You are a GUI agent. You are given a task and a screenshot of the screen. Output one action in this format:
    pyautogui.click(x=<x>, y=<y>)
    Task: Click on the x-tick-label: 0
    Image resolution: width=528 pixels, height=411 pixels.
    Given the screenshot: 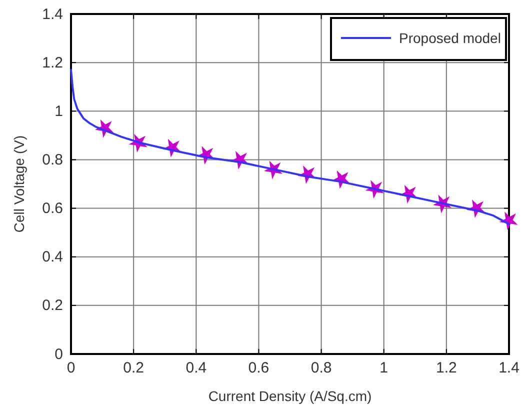 What is the action you would take?
    pyautogui.click(x=71, y=368)
    